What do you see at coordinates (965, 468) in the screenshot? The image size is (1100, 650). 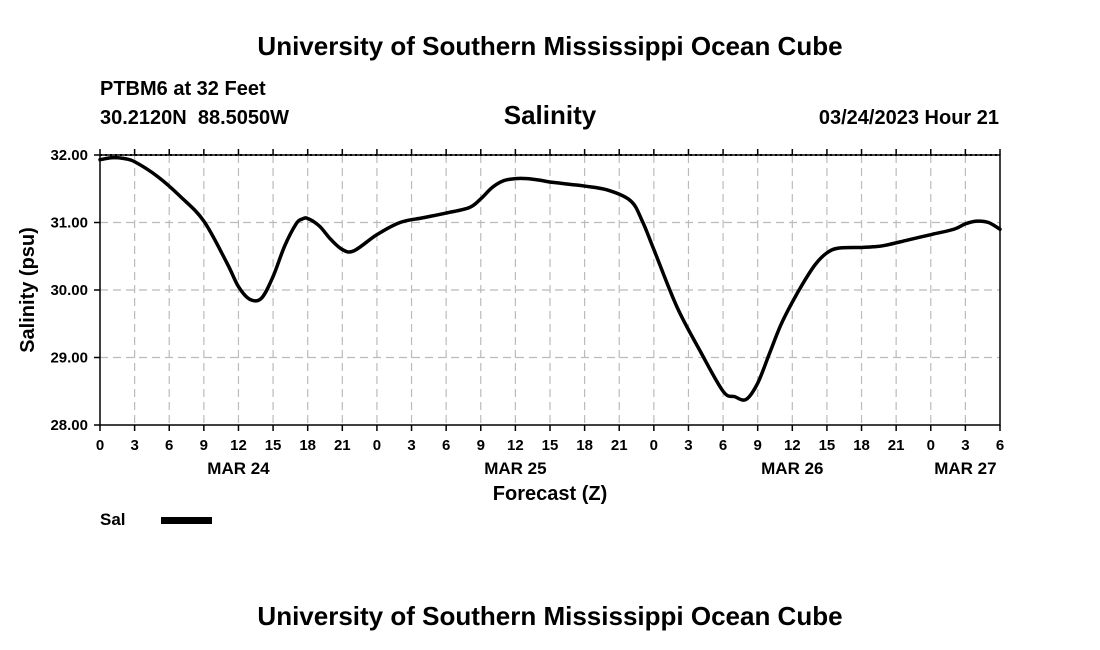 I see `day-label: MAR 27` at bounding box center [965, 468].